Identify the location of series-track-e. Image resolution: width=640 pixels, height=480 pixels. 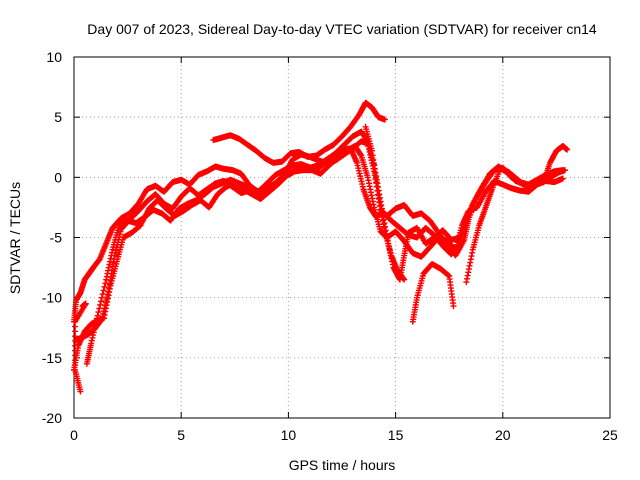
(299, 132).